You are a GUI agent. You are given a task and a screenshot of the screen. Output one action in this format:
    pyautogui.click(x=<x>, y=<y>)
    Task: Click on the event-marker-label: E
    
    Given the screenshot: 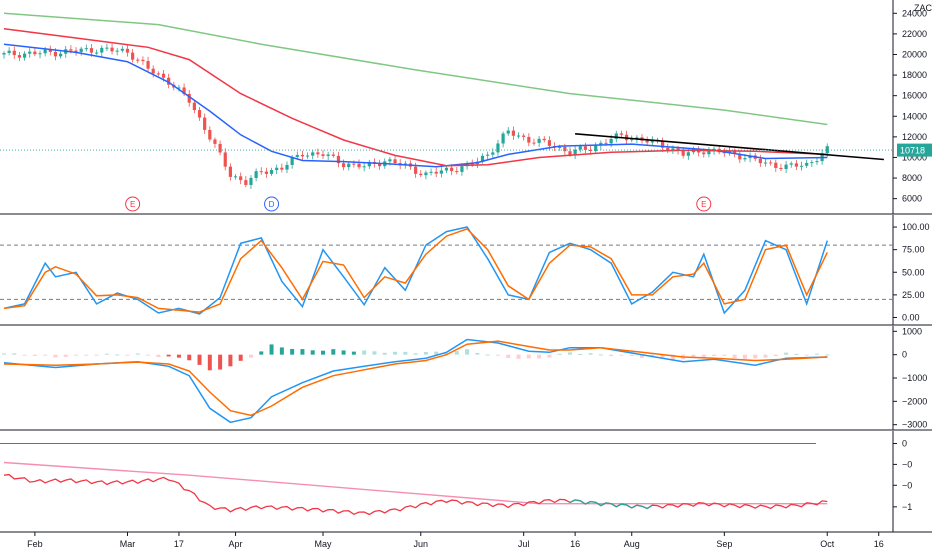 What is the action you would take?
    pyautogui.click(x=132, y=204)
    